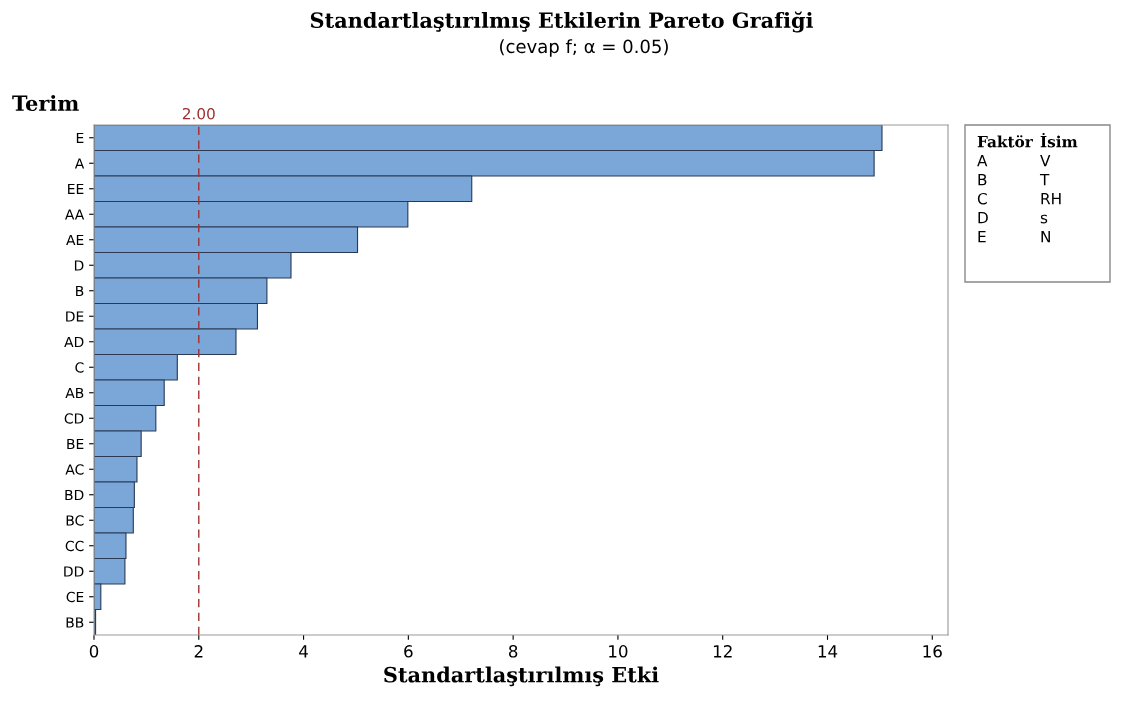 Image resolution: width=1123 pixels, height=713 pixels. Describe the element at coordinates (94, 651) in the screenshot. I see `x-tick-label: 0` at that location.